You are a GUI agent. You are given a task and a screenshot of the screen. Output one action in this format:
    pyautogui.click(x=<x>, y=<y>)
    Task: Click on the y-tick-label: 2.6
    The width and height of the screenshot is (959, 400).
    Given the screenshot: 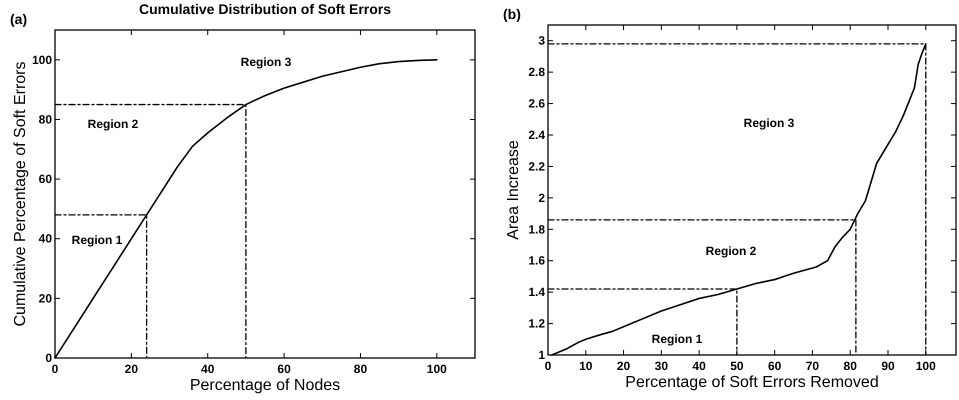 What is the action you would take?
    pyautogui.click(x=537, y=103)
    